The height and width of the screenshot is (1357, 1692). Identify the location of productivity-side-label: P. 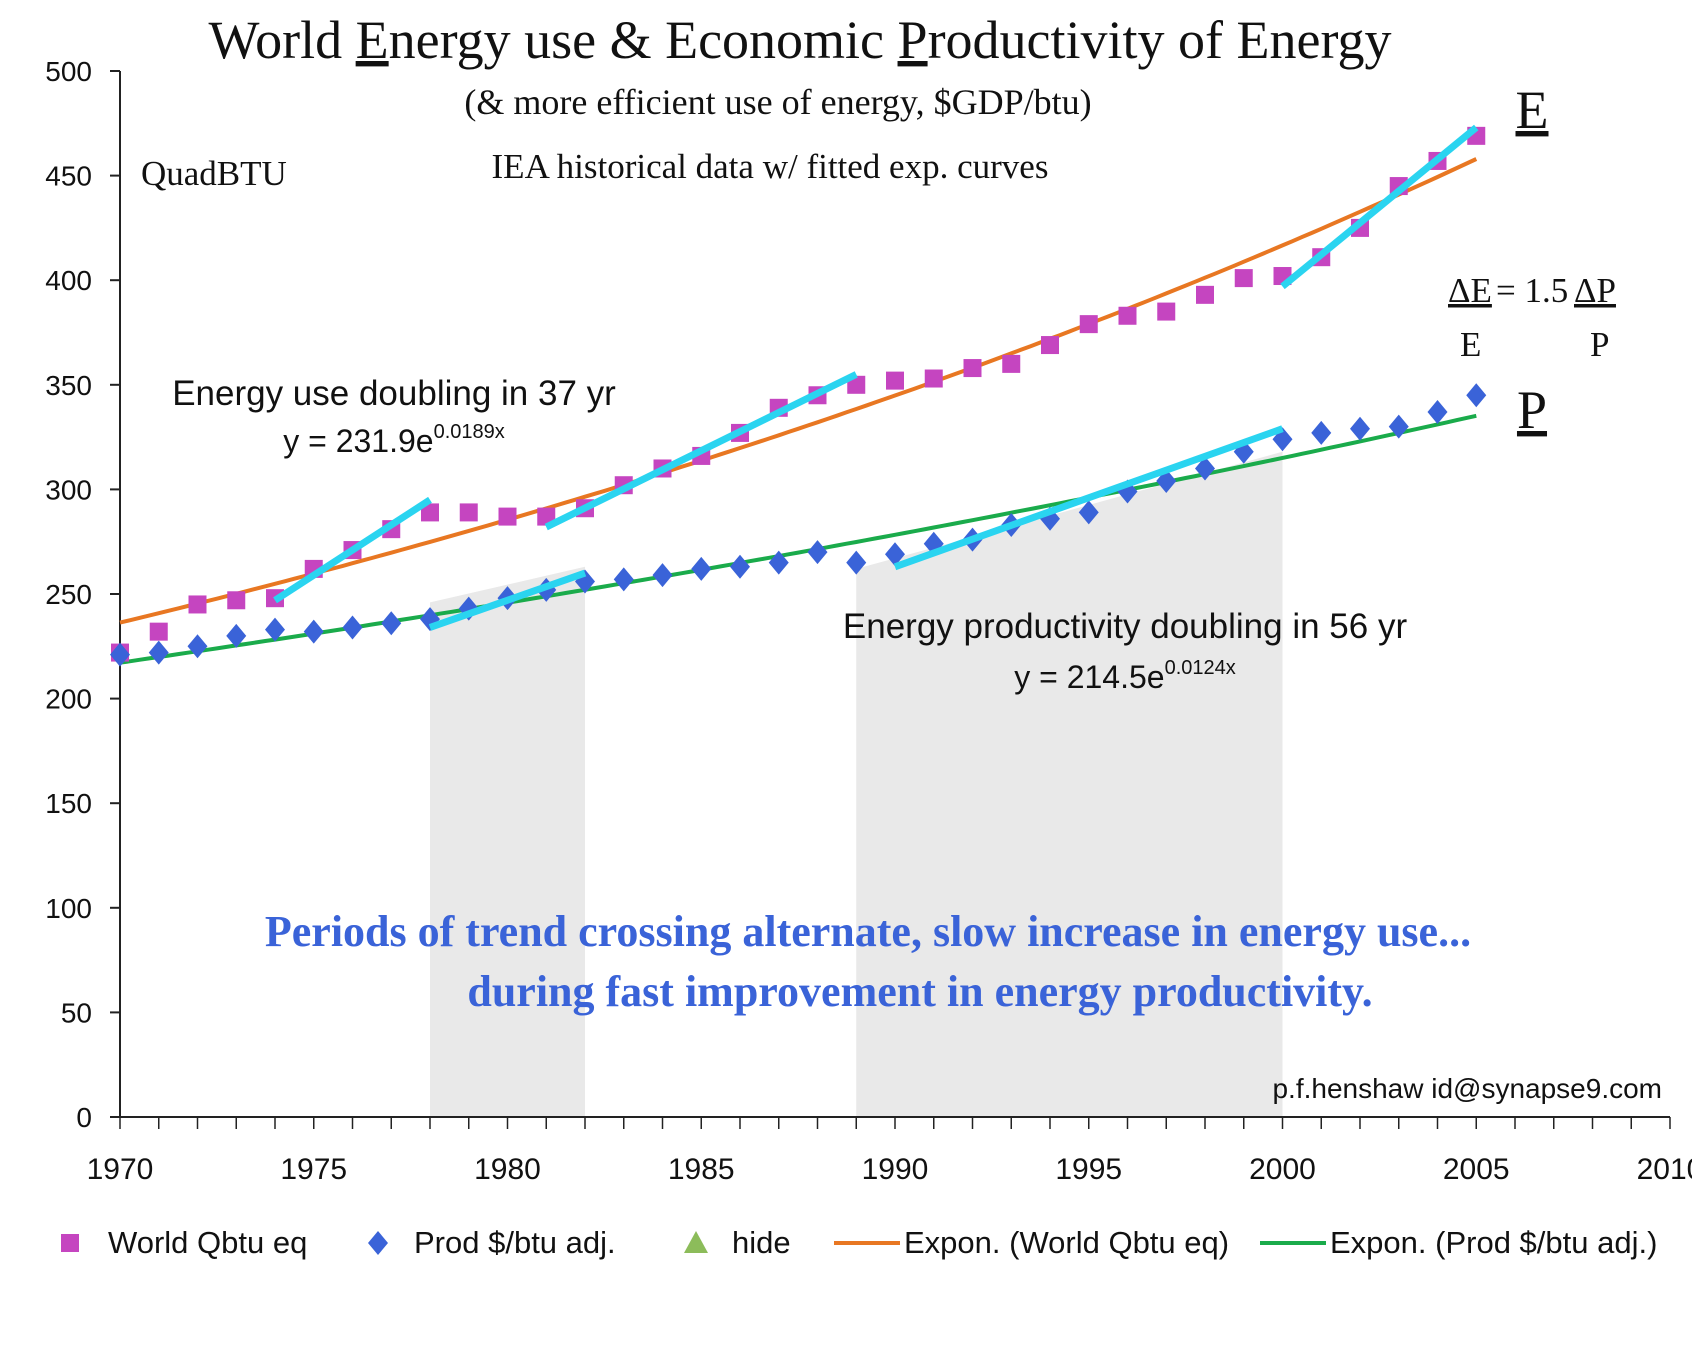
(1532, 410).